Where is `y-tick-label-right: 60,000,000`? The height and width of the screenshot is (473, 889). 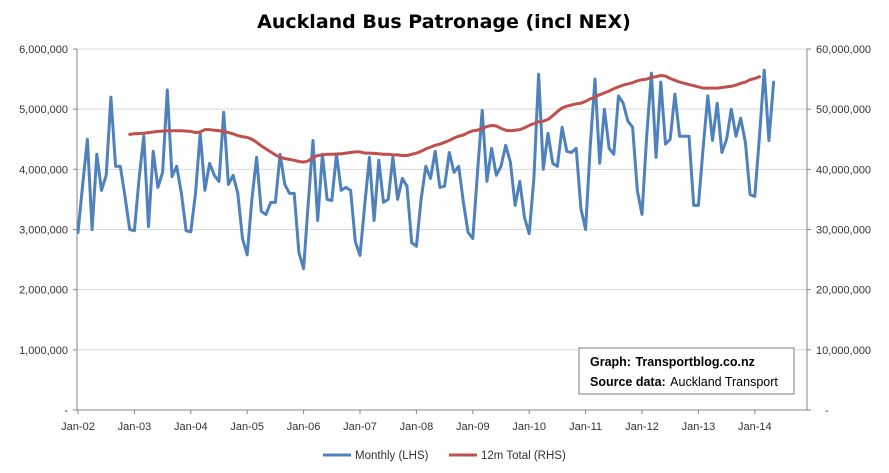 y-tick-label-right: 60,000,000 is located at coordinates (843, 50).